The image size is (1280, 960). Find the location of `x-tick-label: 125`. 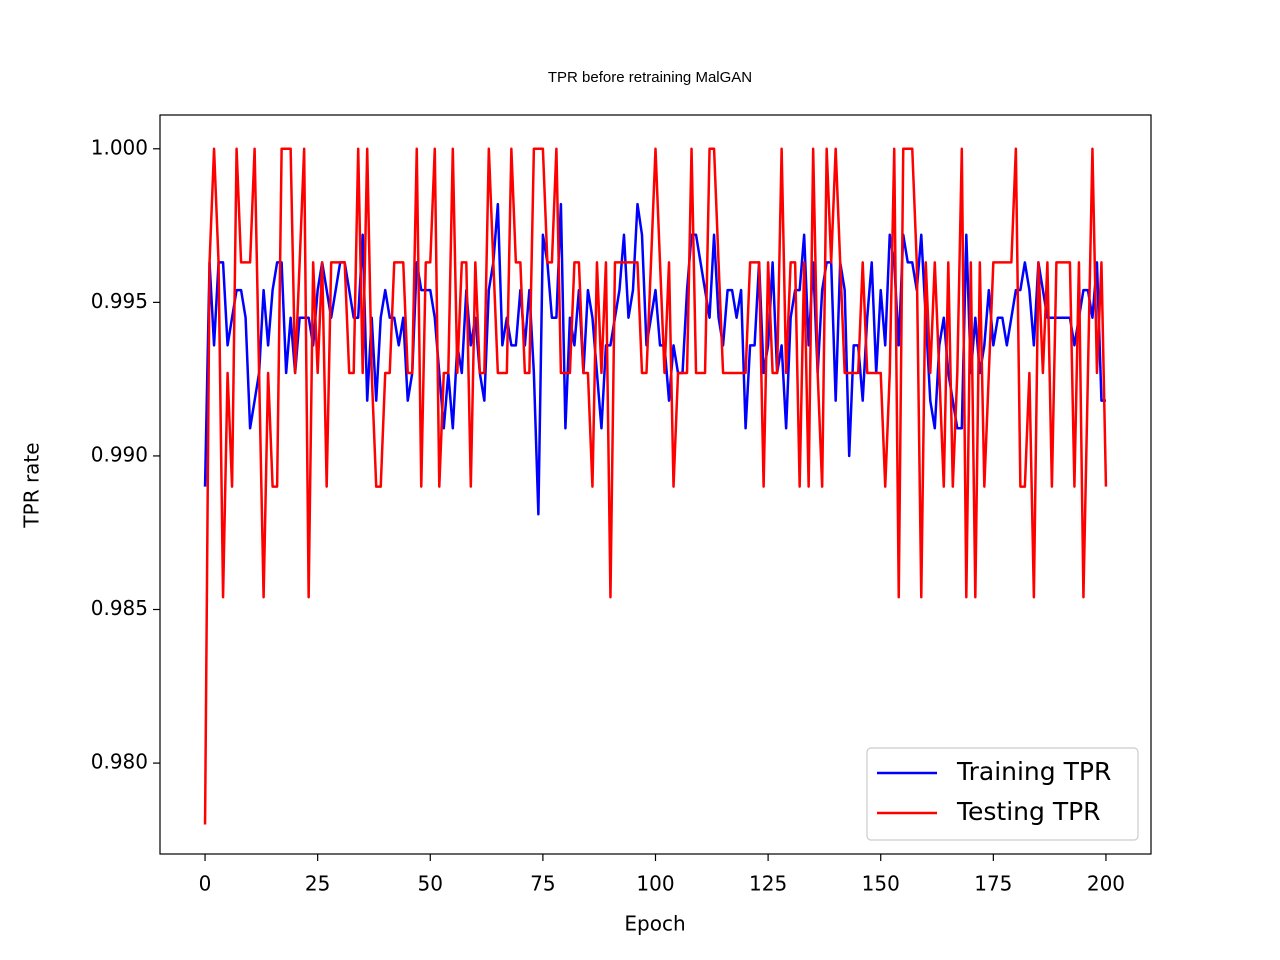

x-tick-label: 125 is located at coordinates (768, 884).